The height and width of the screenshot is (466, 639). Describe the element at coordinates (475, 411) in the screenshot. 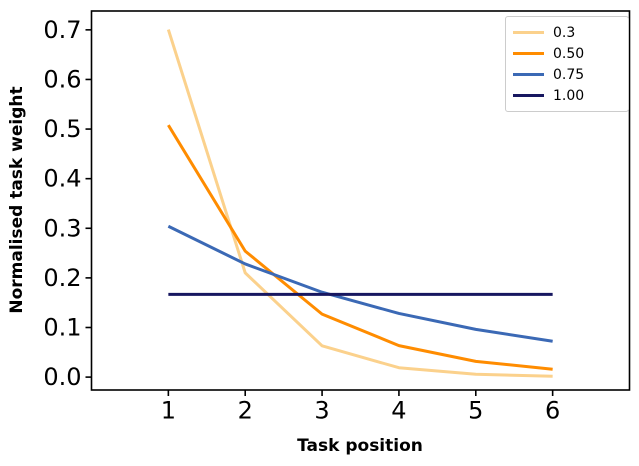

I see `x-tick-label: 5` at that location.